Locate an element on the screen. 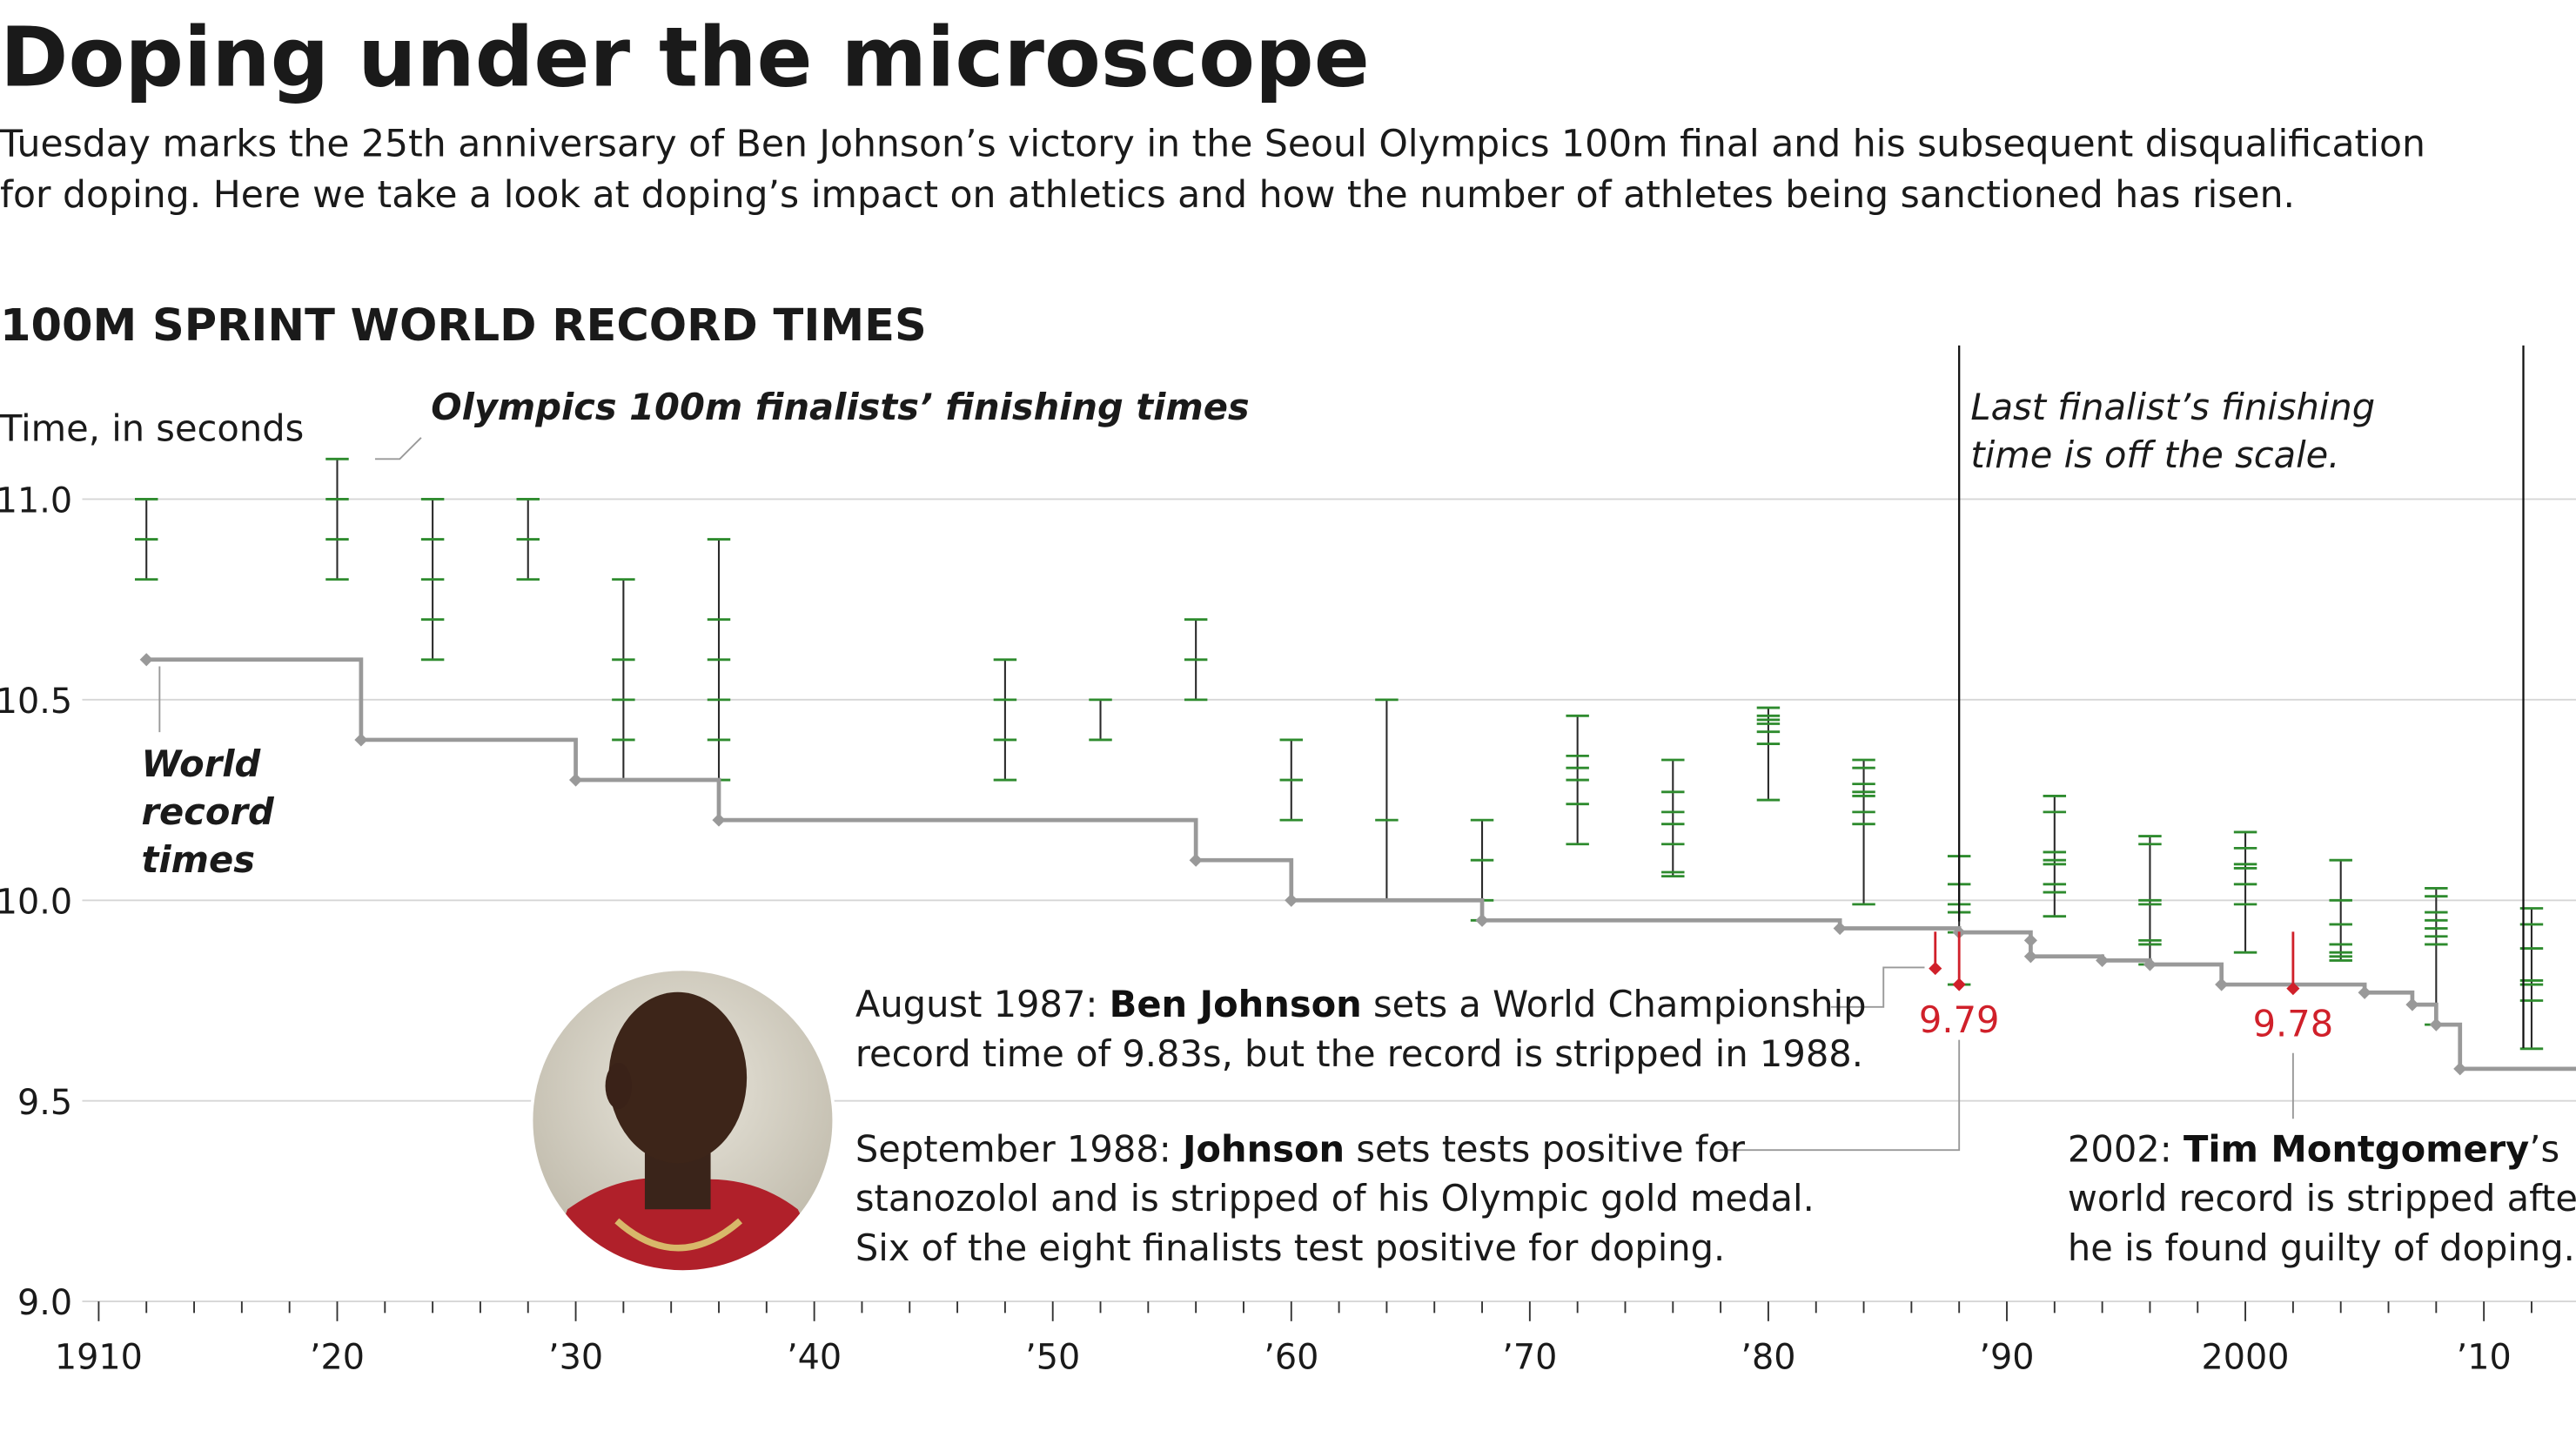  y-tick-label: 10.5 is located at coordinates (36, 702).